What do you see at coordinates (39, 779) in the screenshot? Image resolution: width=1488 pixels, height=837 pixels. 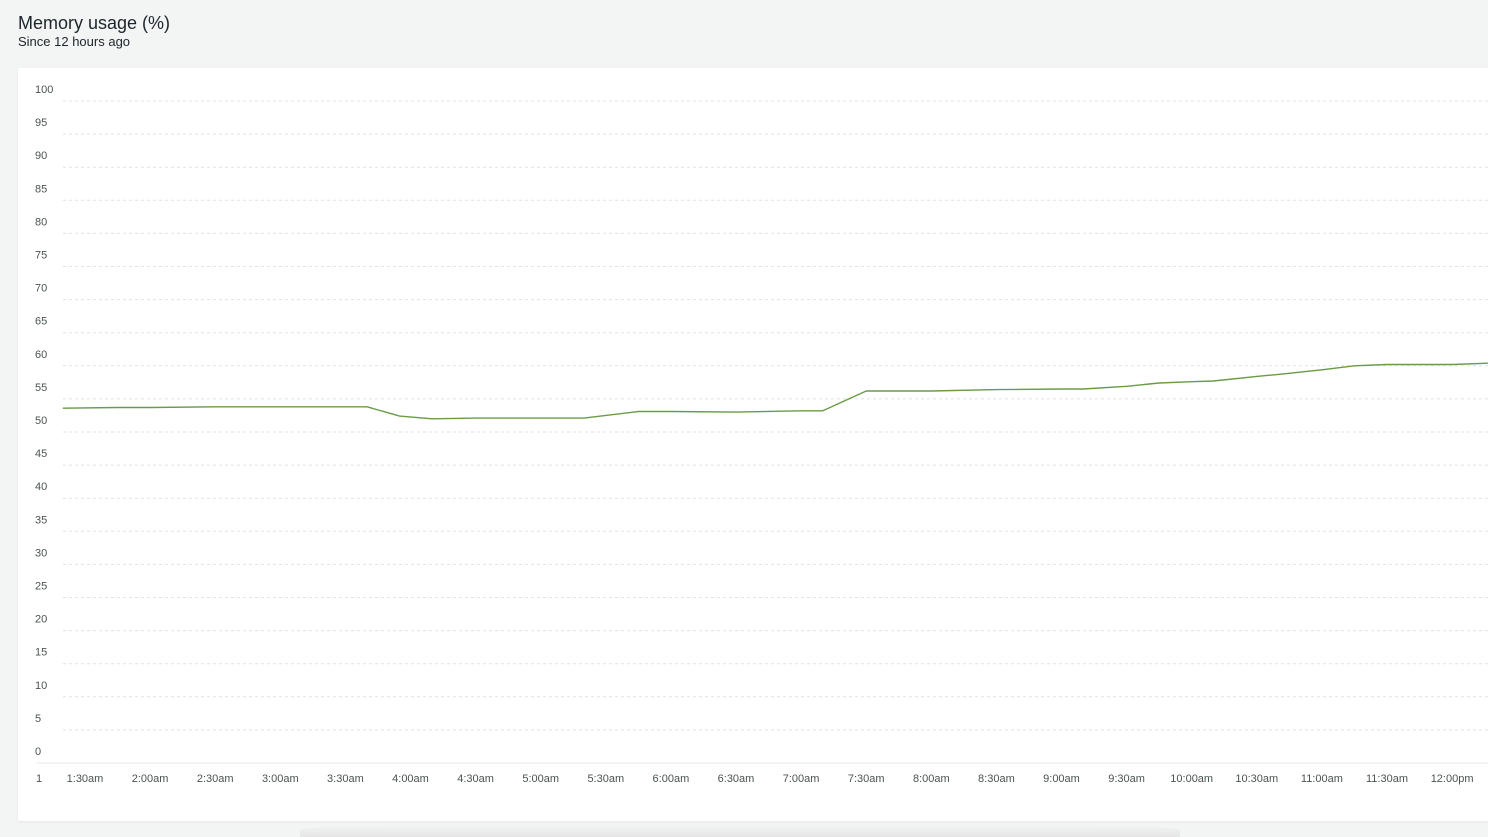 I see `x-tick-label-partial: 1` at bounding box center [39, 779].